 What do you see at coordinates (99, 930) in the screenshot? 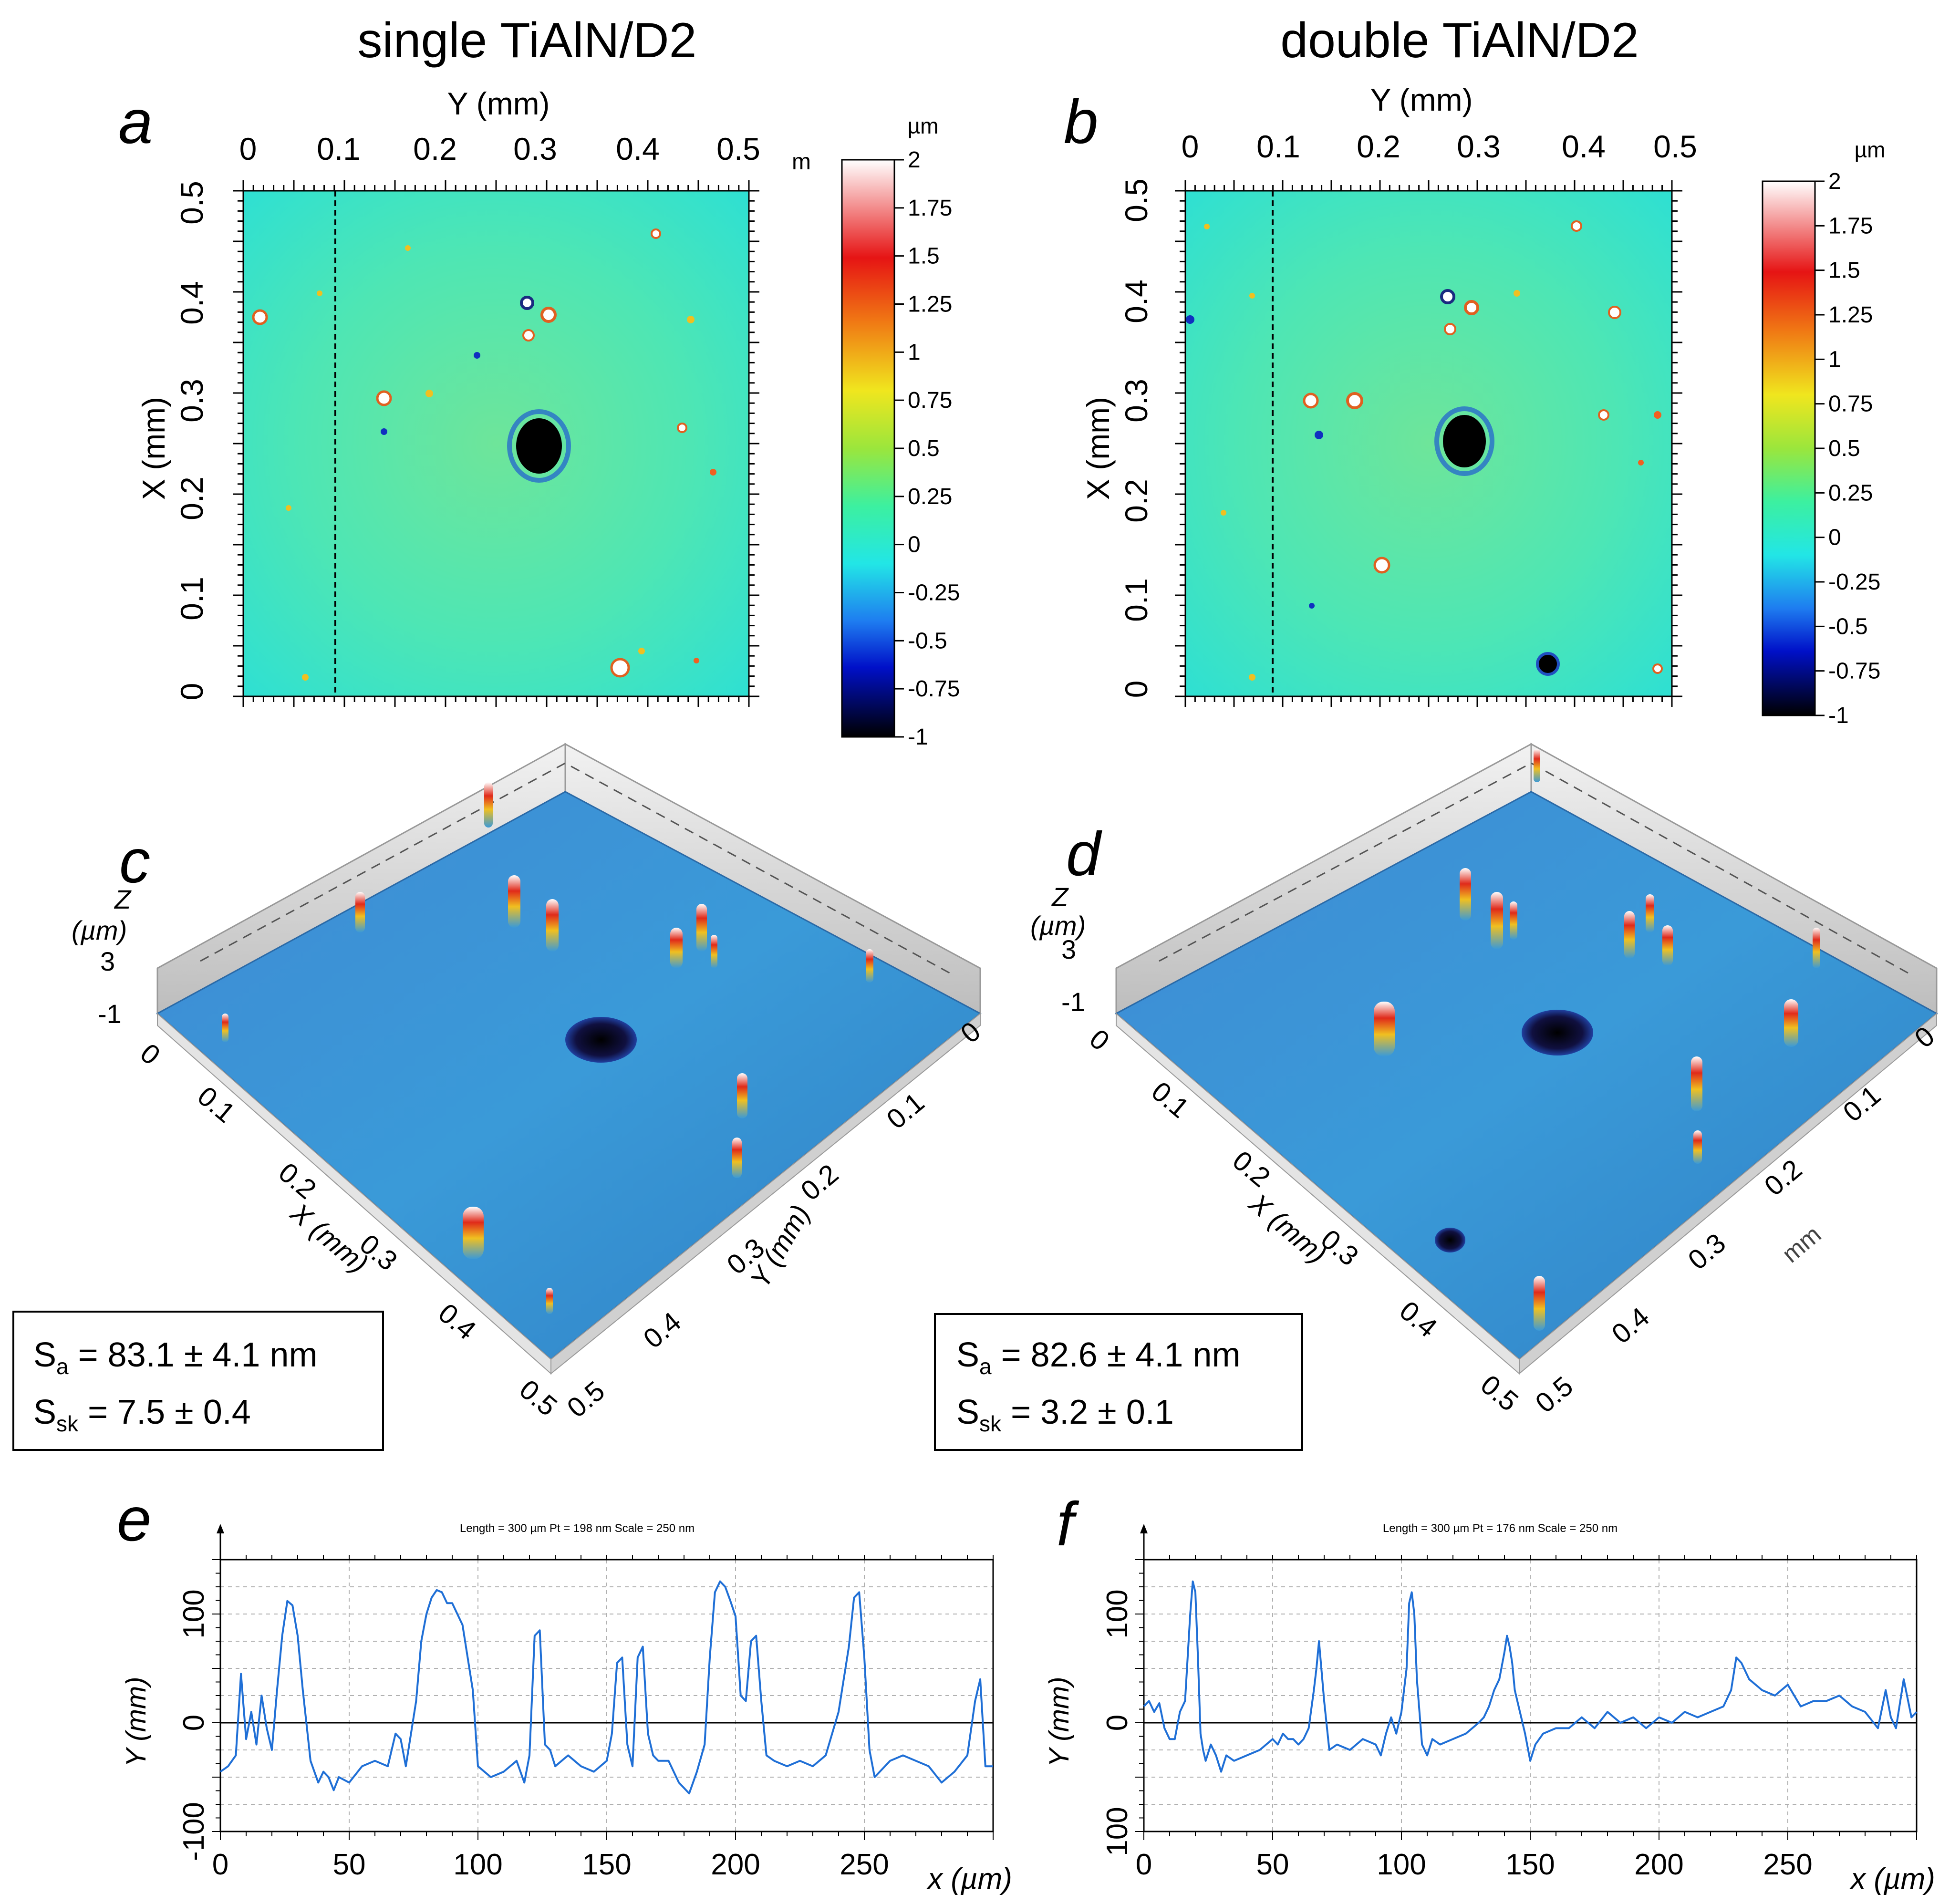
I see `surface-c-z-label-unit: (µm)` at bounding box center [99, 930].